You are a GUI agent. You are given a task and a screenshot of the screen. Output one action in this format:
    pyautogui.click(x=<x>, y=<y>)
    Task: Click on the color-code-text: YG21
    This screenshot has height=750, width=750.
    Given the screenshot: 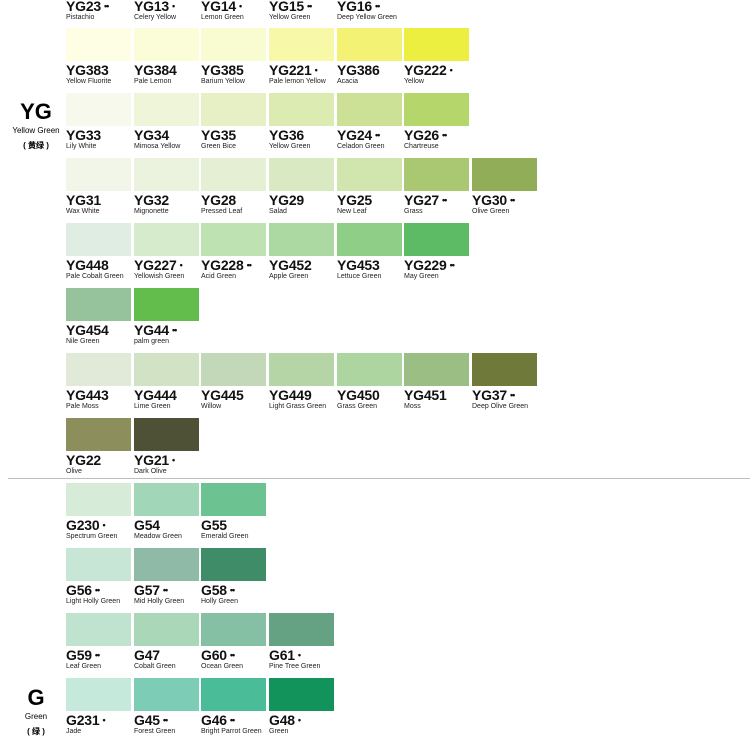 What is the action you would take?
    pyautogui.click(x=151, y=460)
    